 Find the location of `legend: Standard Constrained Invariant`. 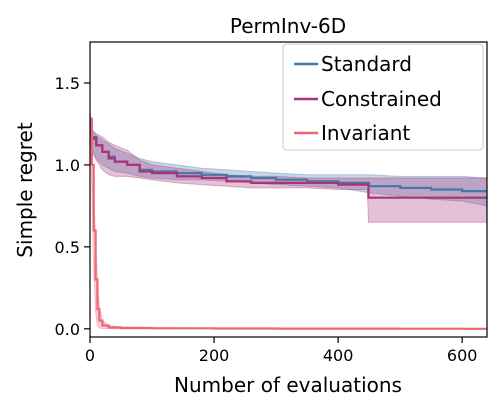

legend: Standard Constrained Invariant is located at coordinates (383, 97).